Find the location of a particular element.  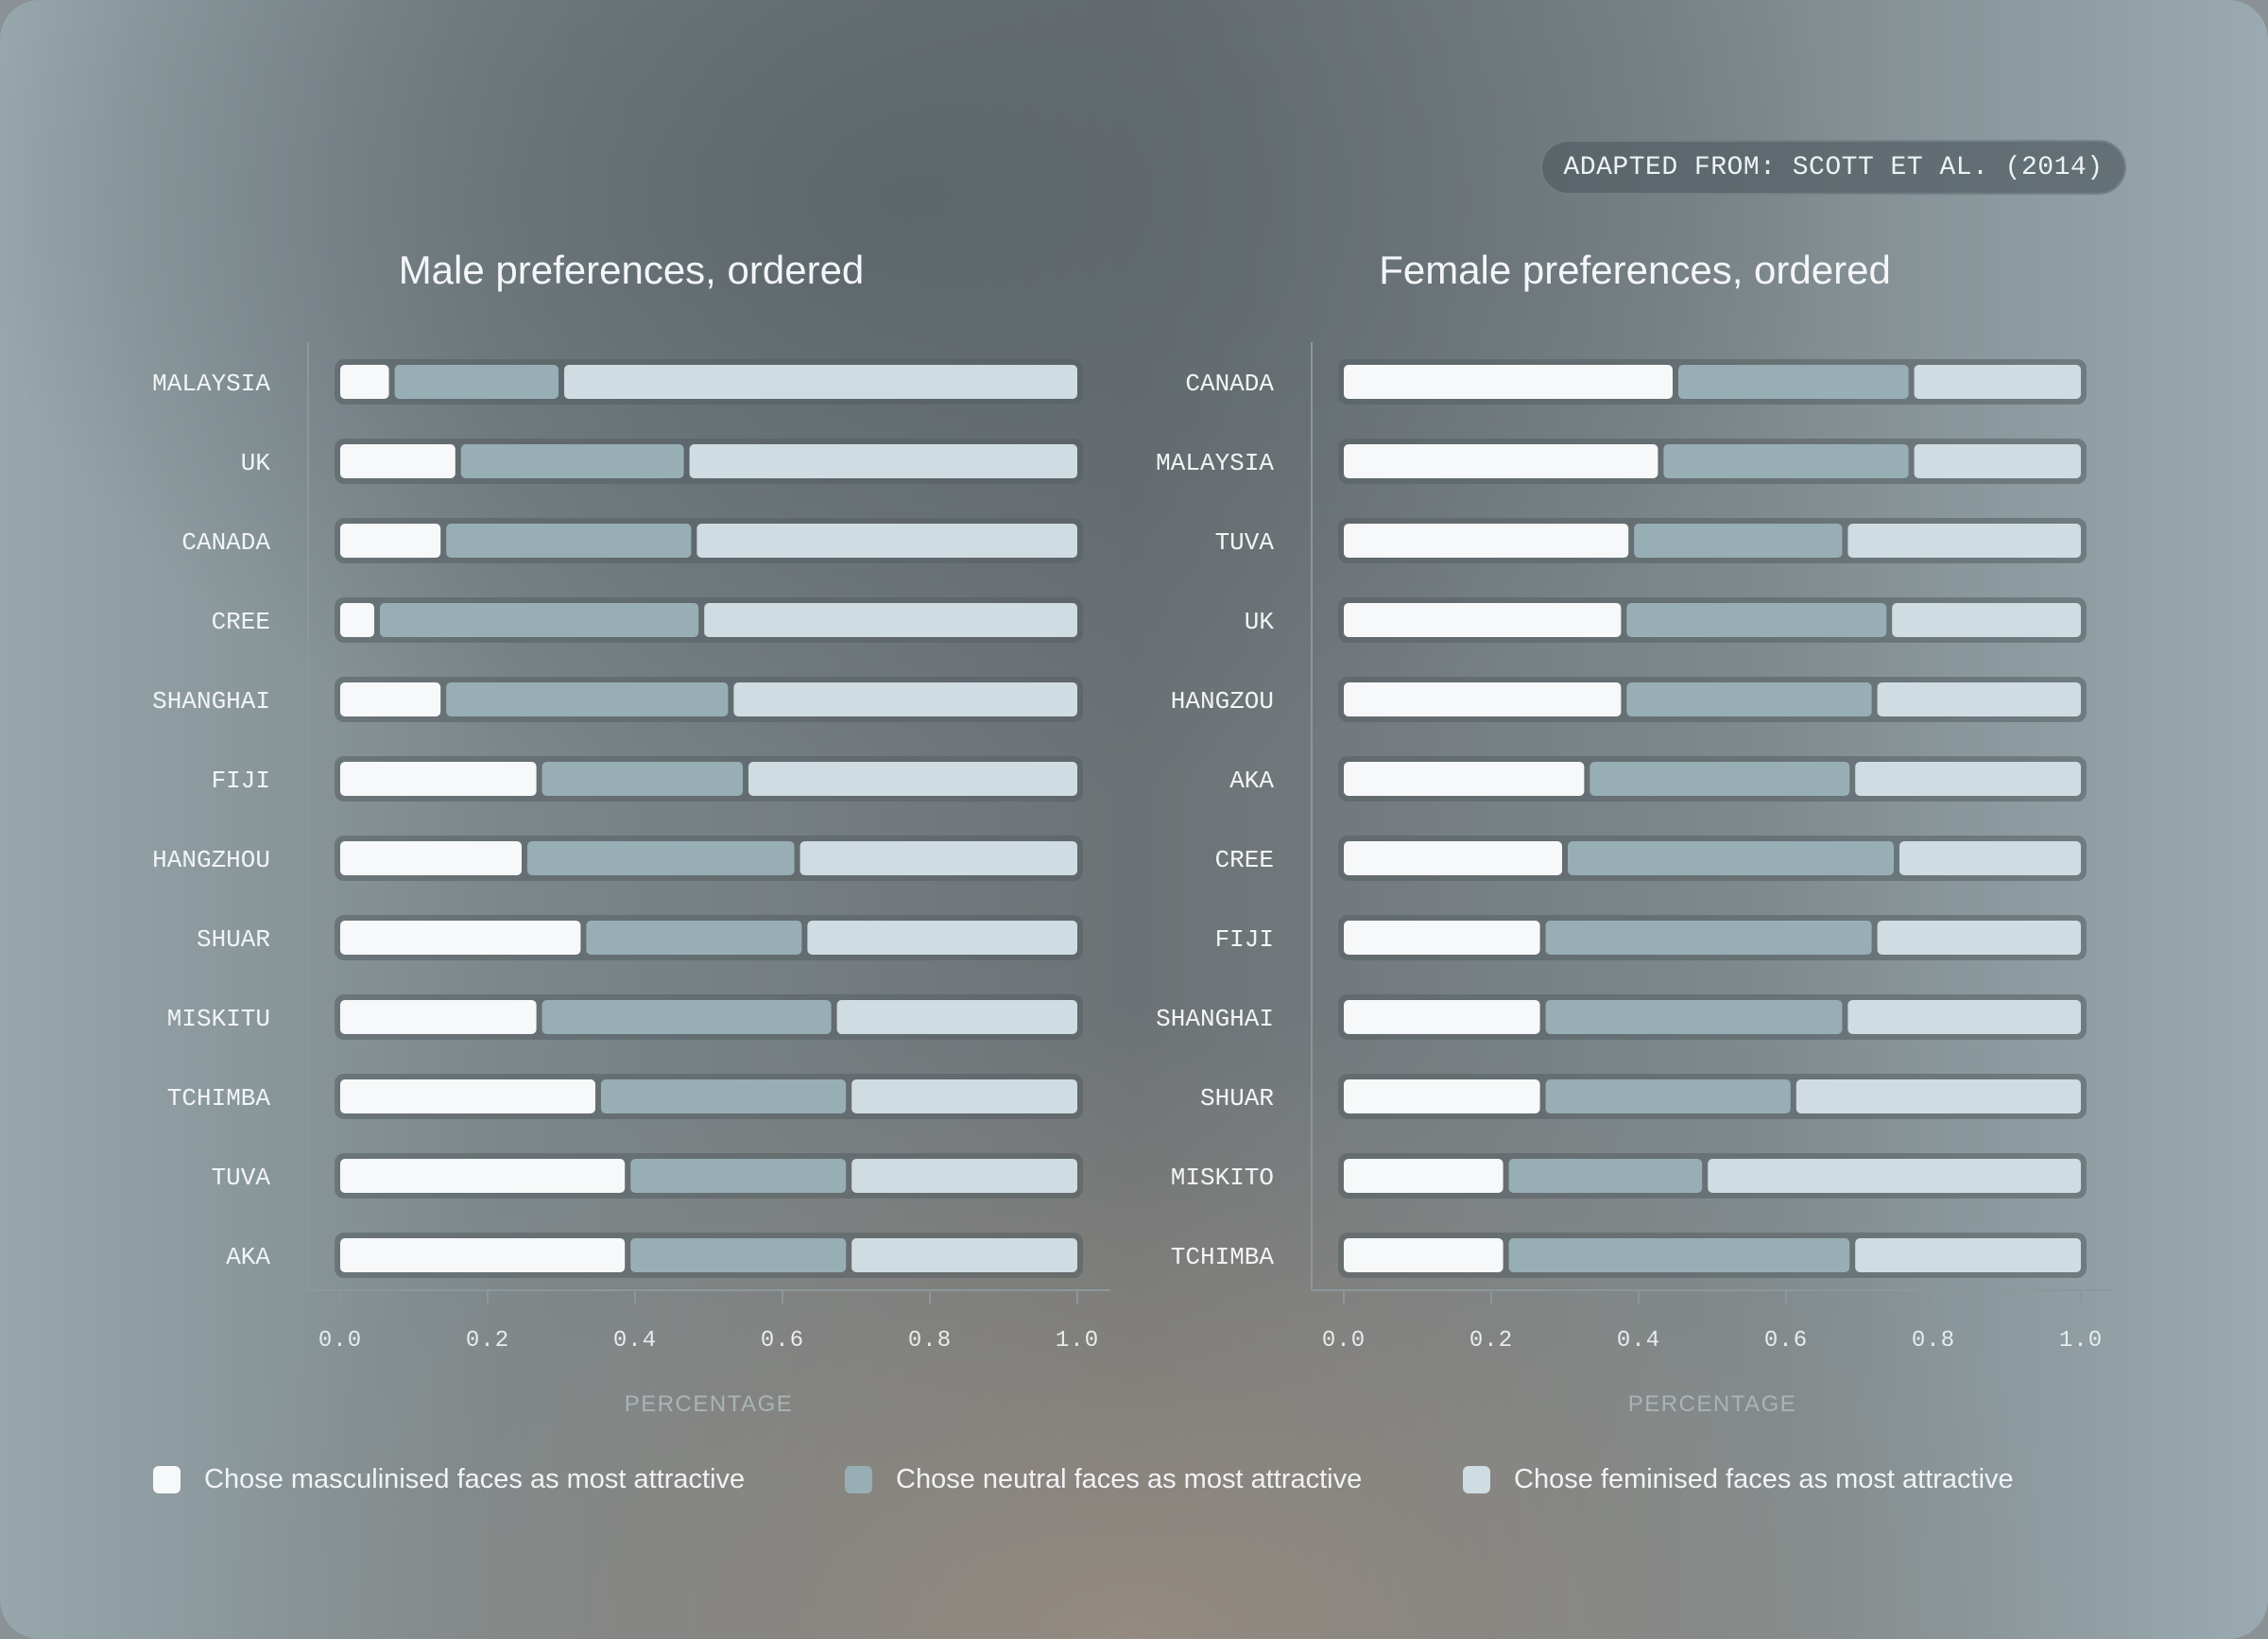

x-tick-label-female: 1.0 is located at coordinates (2081, 1341).